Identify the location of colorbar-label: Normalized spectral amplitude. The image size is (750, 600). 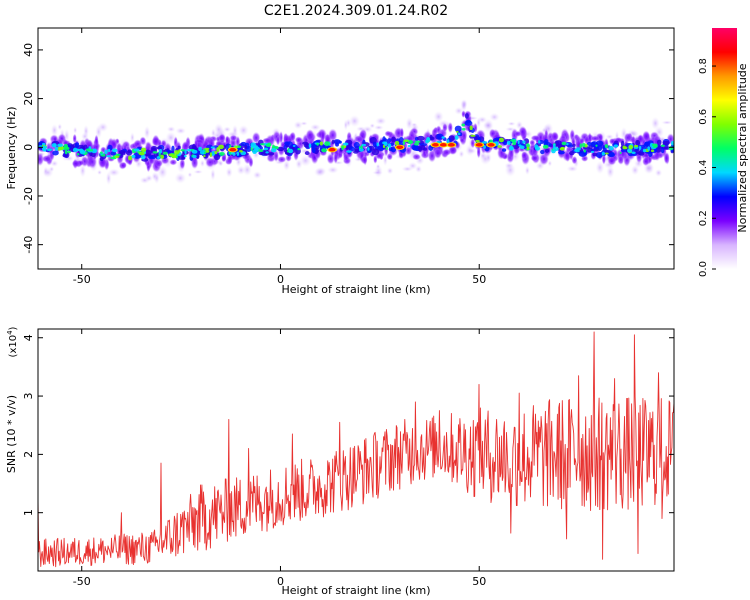
(742, 147).